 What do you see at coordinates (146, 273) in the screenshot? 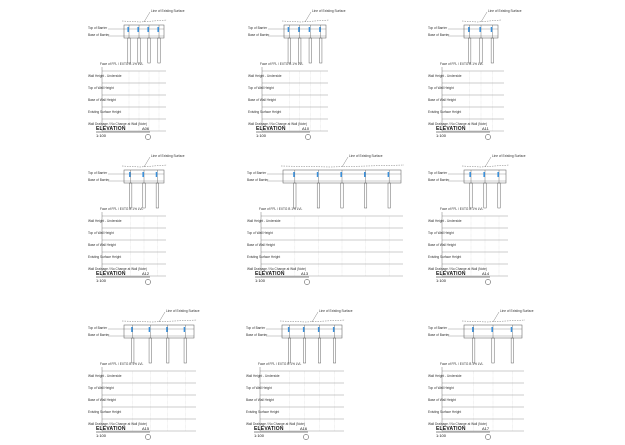
I see `elevation-reference: A12` at bounding box center [146, 273].